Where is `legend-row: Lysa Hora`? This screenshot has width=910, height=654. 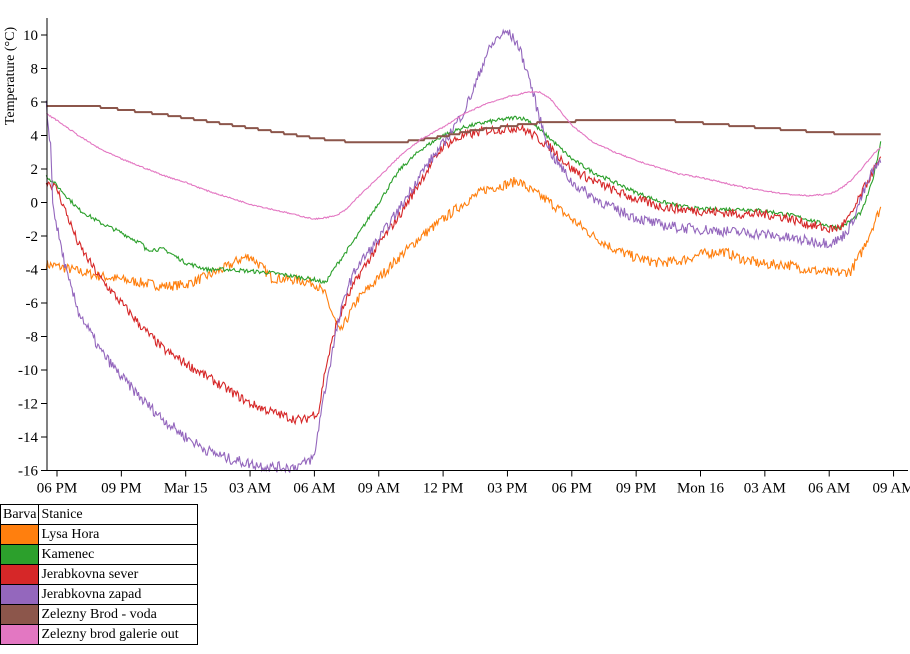 legend-row: Lysa Hora is located at coordinates (99, 534).